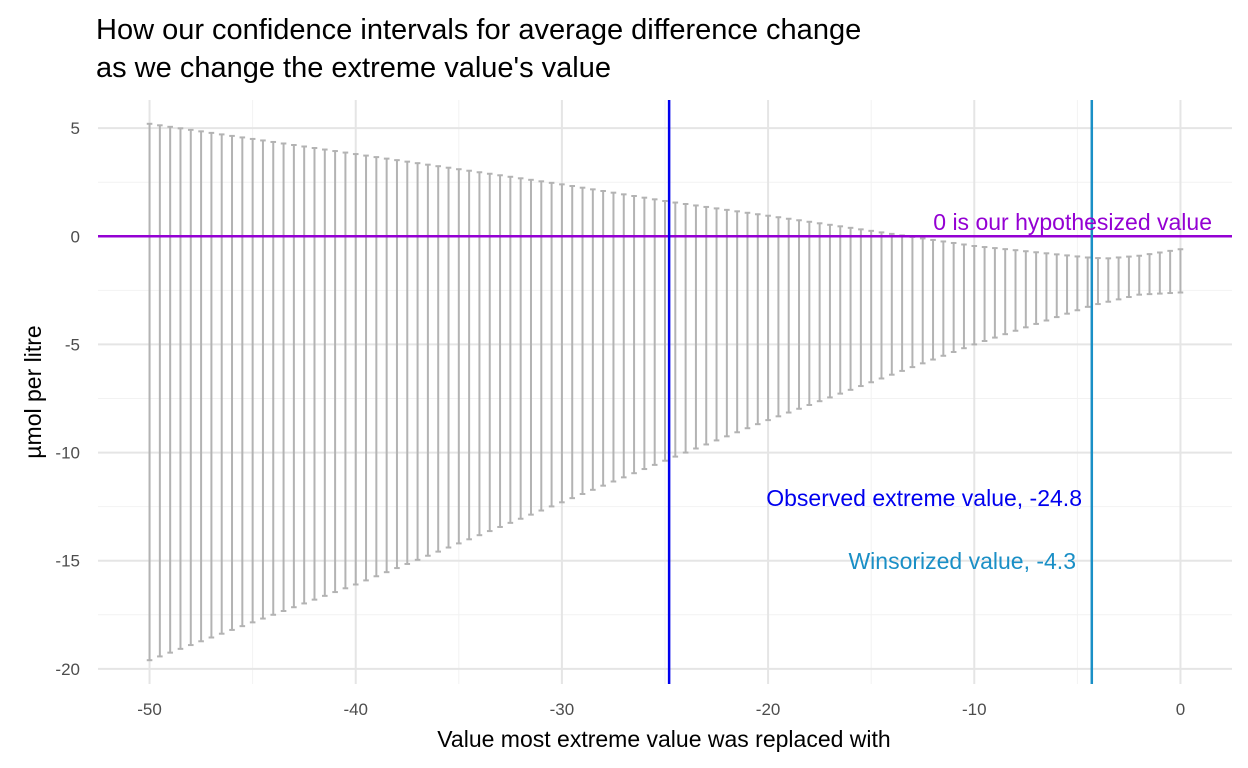 Image resolution: width=1248 pixels, height=768 pixels. I want to click on winsorized-value-label: Winsorized value, -4.3, so click(962, 561).